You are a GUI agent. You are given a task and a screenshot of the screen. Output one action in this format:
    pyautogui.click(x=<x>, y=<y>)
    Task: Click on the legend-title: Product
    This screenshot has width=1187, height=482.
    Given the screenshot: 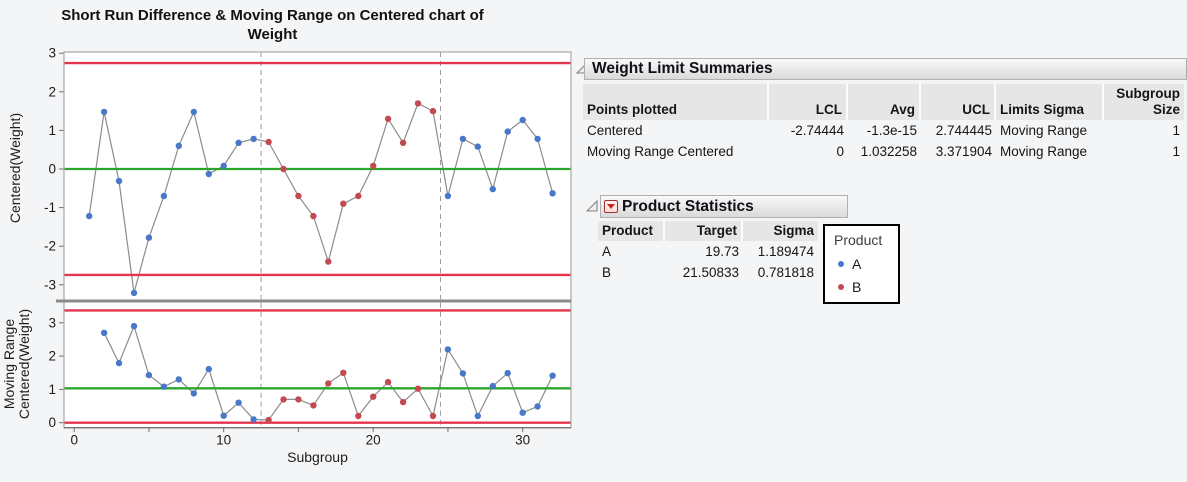 What is the action you would take?
    pyautogui.click(x=858, y=240)
    